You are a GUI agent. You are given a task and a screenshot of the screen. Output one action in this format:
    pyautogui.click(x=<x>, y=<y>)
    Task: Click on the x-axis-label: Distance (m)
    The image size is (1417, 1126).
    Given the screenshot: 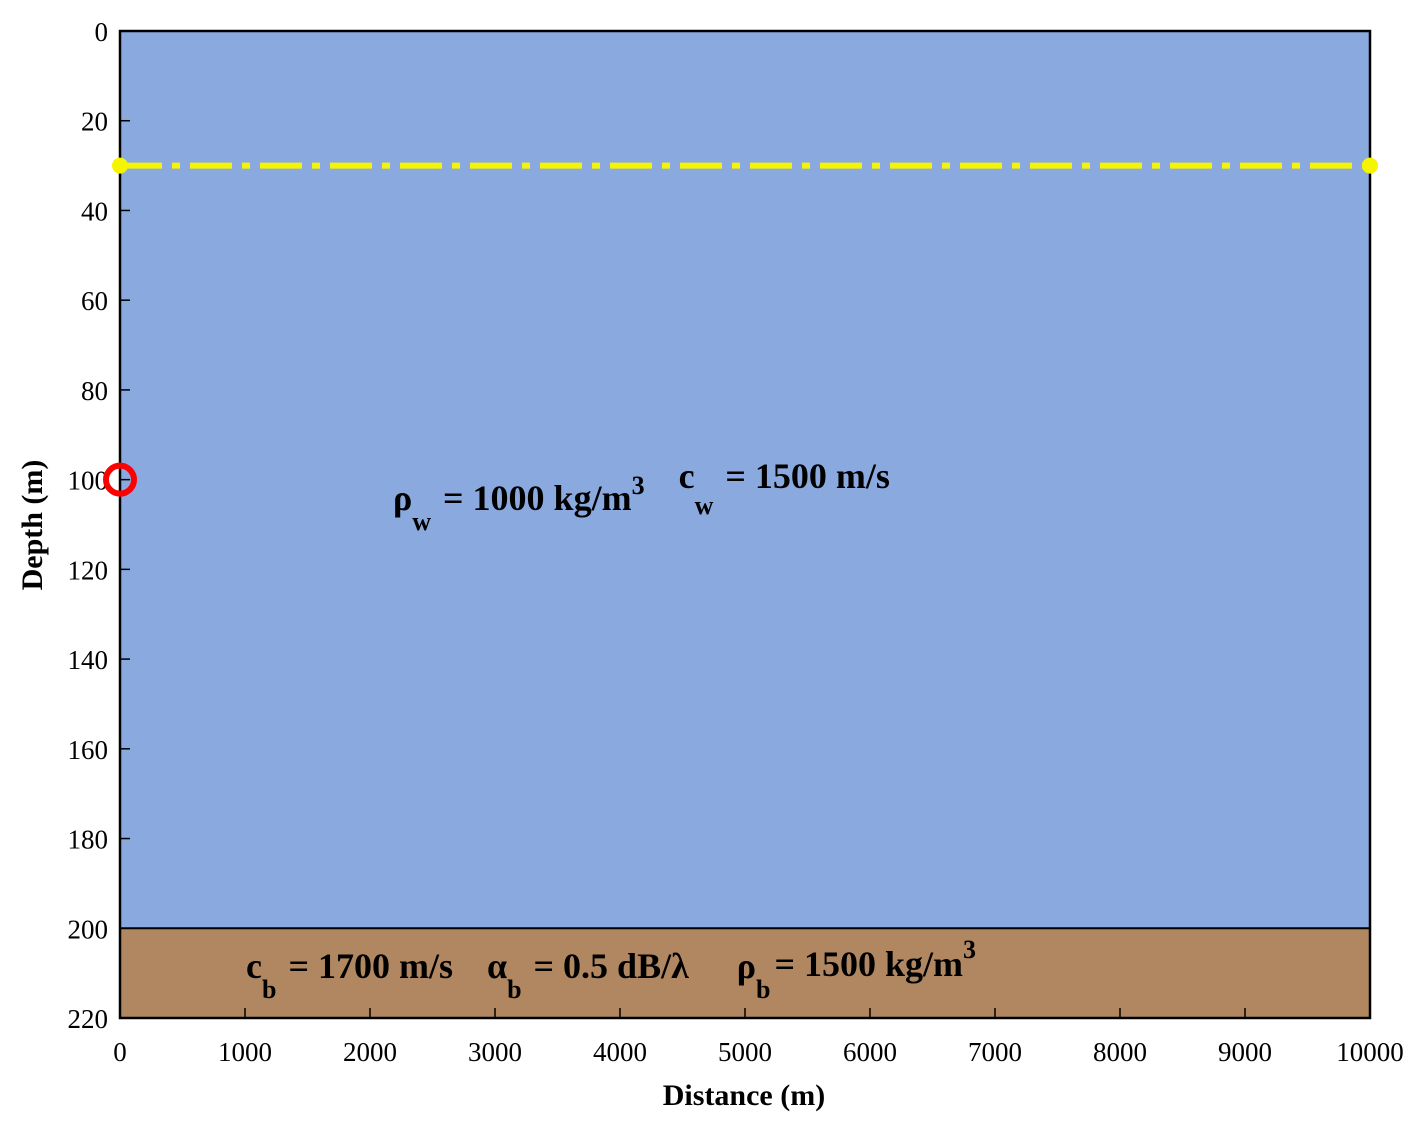 What is the action you would take?
    pyautogui.click(x=744, y=1095)
    